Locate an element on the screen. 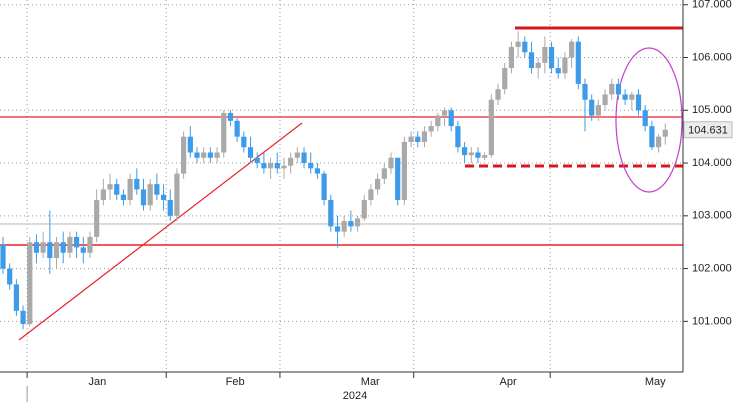 The image size is (735, 403). highlight-ellipse is located at coordinates (649, 120).